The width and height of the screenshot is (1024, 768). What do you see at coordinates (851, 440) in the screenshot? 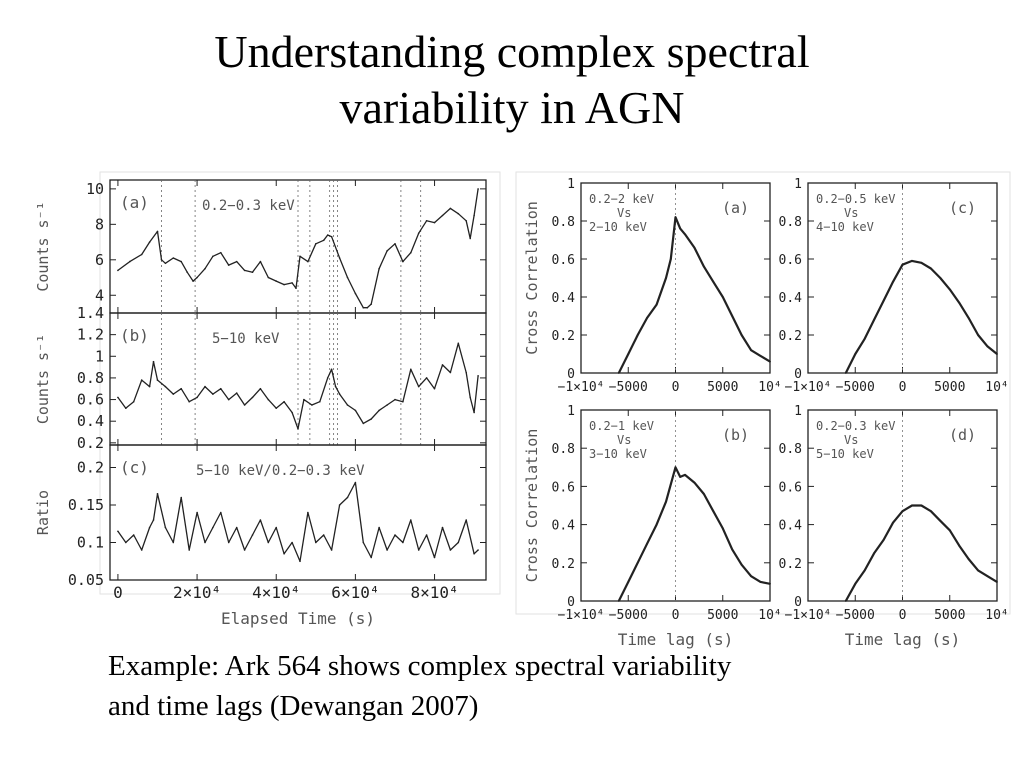
I see `band-text: Vs` at bounding box center [851, 440].